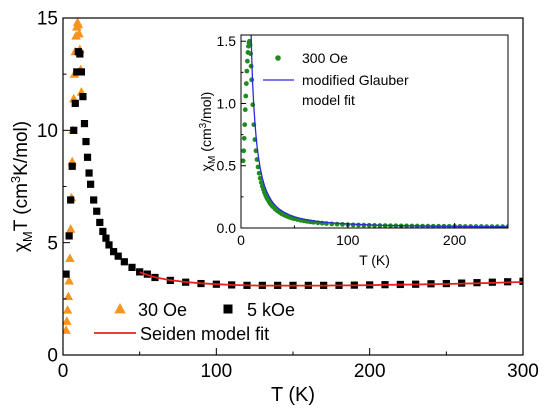 The height and width of the screenshot is (410, 550). What do you see at coordinates (52, 243) in the screenshot?
I see `main-y-tick-label: 5` at bounding box center [52, 243].